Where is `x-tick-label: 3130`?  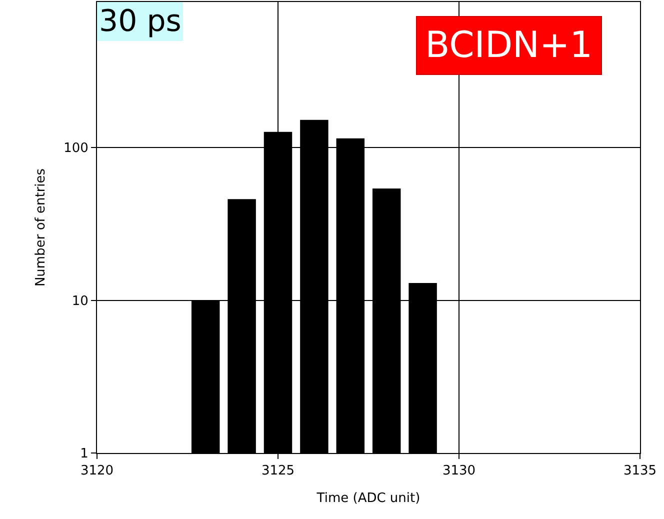
x-tick-label: 3130 is located at coordinates (459, 471).